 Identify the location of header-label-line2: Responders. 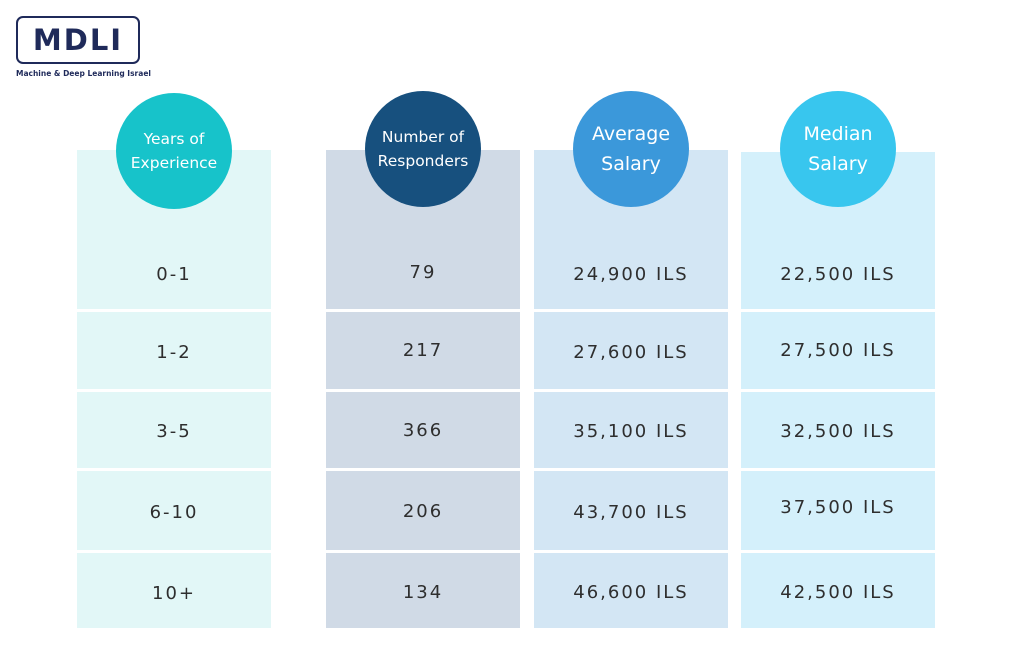
(423, 161).